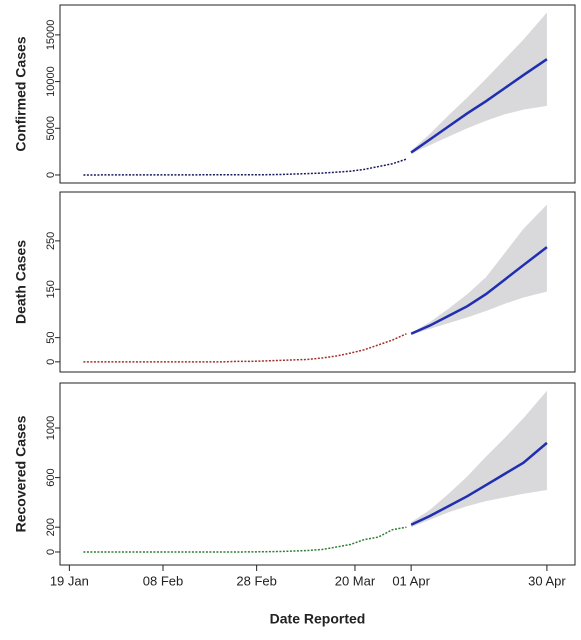 This screenshot has height=640, width=581. Describe the element at coordinates (51, 527) in the screenshot. I see `y-tick-label: 200` at that location.